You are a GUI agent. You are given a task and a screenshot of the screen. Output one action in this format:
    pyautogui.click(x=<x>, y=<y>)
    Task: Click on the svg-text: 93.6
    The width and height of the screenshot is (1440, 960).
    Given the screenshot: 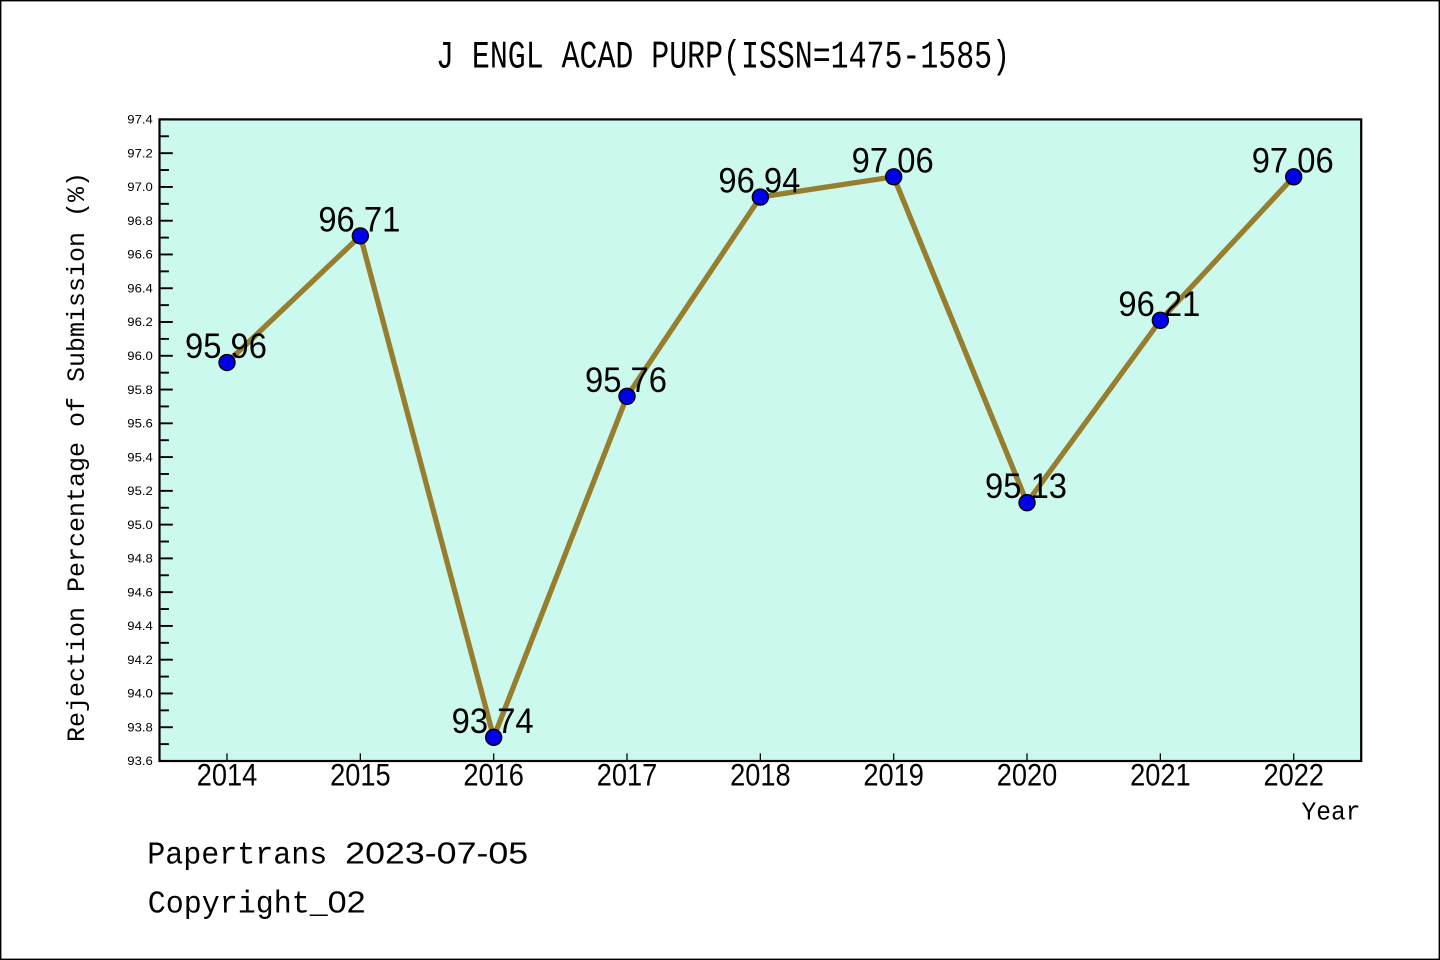 What is the action you would take?
    pyautogui.click(x=140, y=761)
    